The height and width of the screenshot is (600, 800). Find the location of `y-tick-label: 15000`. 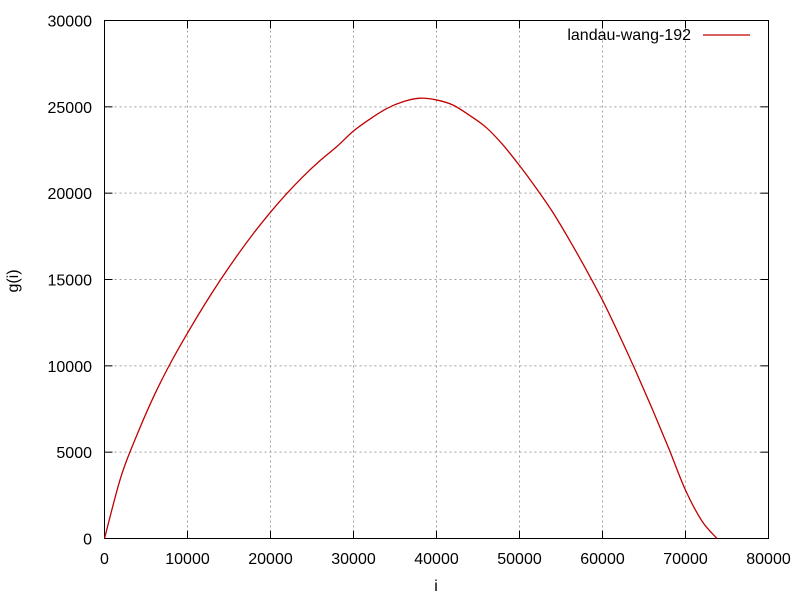

y-tick-label: 15000 is located at coordinates (70, 281).